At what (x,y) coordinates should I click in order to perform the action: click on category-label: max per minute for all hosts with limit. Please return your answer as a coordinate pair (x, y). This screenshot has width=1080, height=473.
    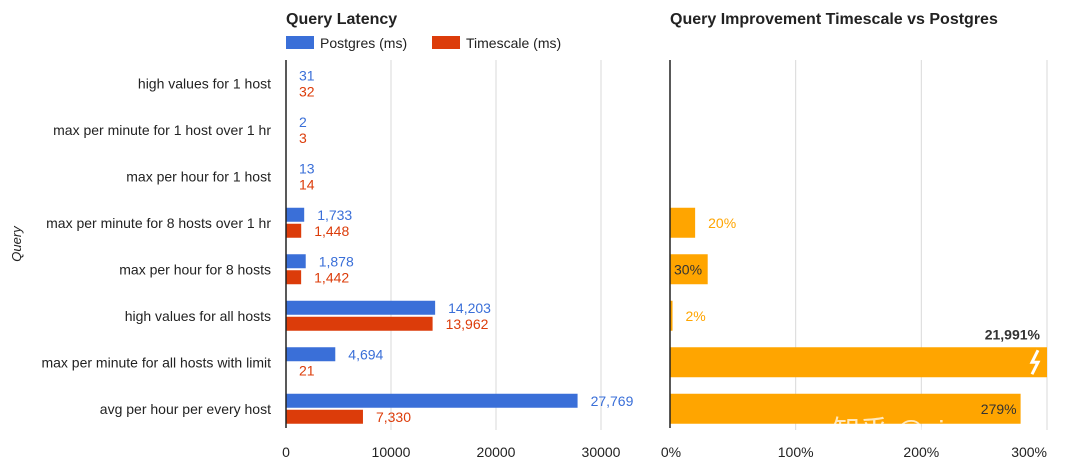
    Looking at the image, I should click on (156, 362).